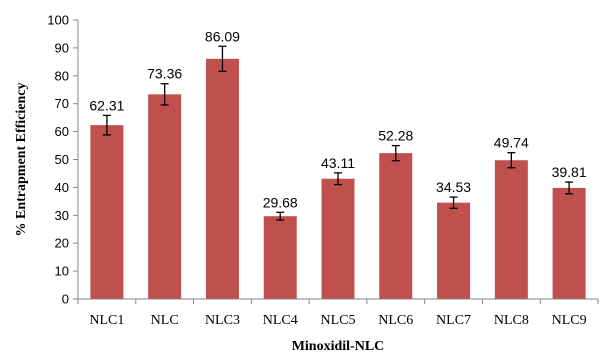  Describe the element at coordinates (280, 202) in the screenshot. I see `data-label: 29.68` at that location.